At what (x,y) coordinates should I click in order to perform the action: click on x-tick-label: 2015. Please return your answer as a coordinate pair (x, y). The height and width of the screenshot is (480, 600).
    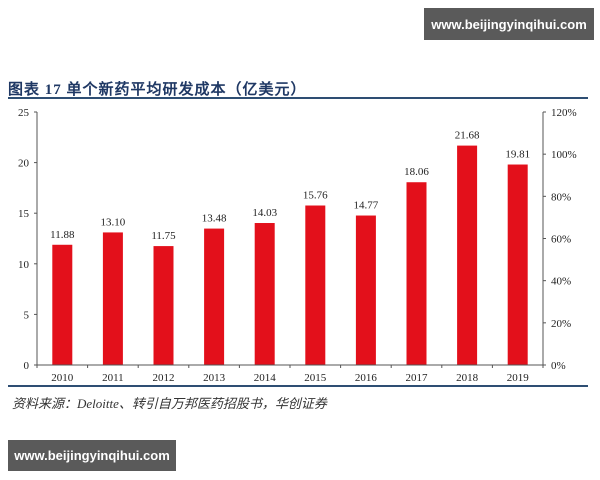
    Looking at the image, I should click on (315, 378).